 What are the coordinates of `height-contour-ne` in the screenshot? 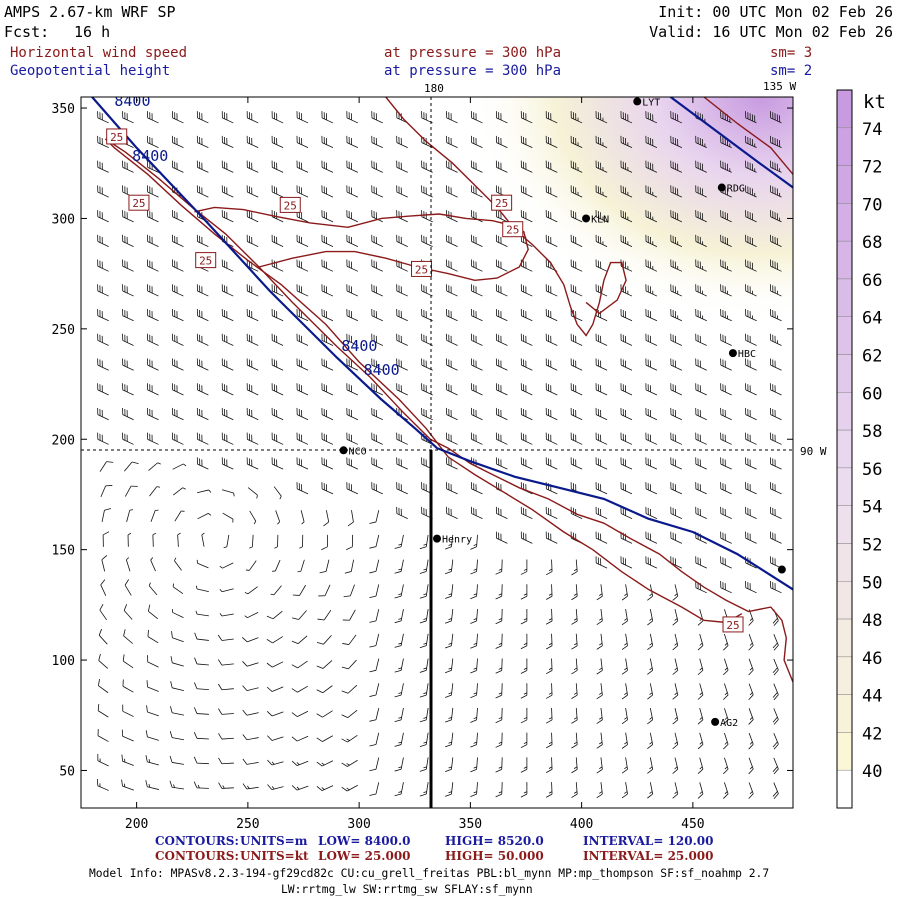 It's located at (731, 143).